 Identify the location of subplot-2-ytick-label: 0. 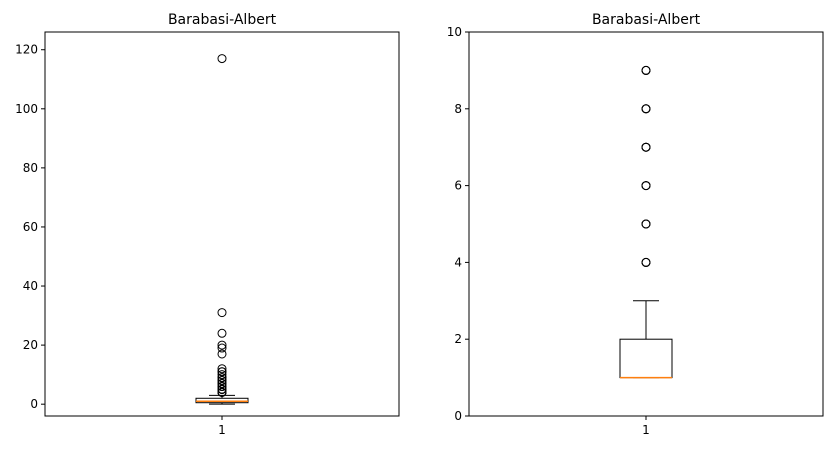
(458, 416).